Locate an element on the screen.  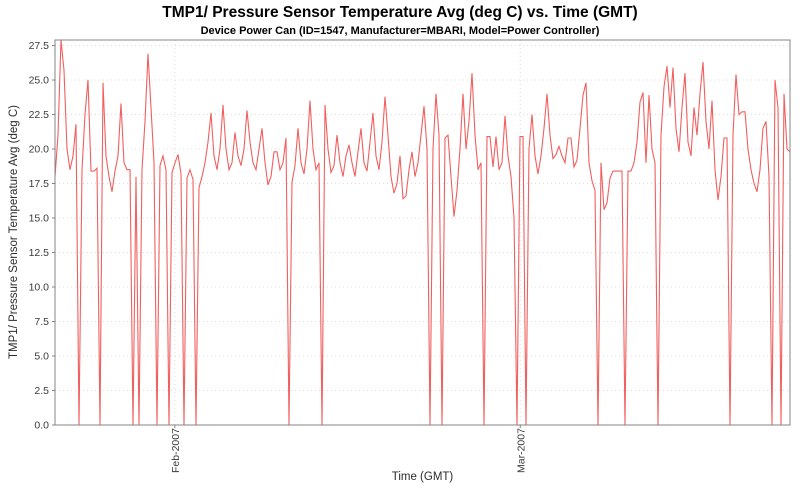
x-tick-label: Feb-2007 is located at coordinates (176, 450).